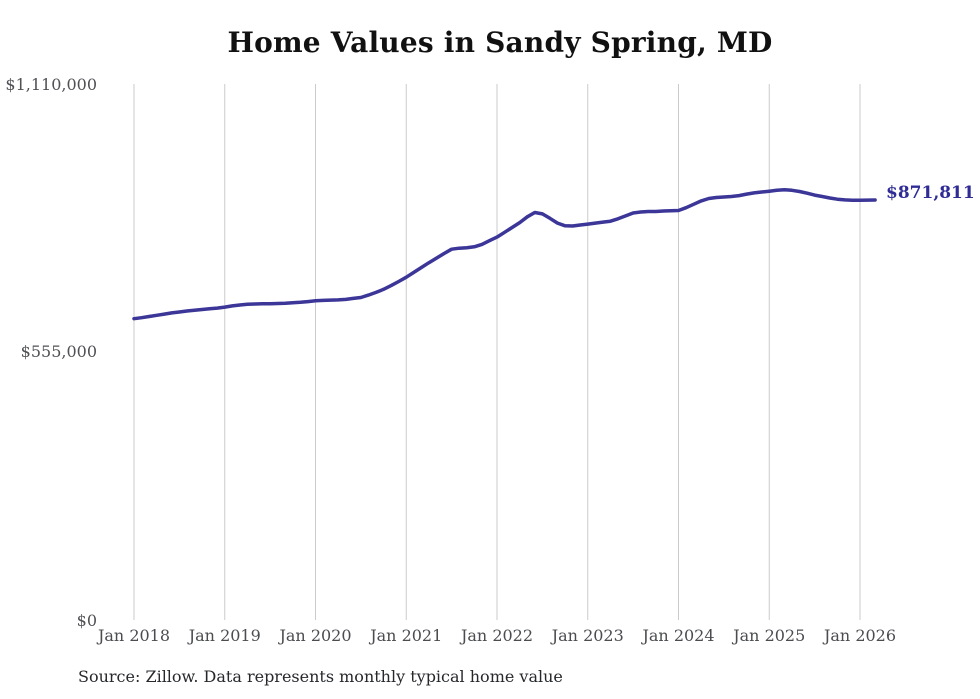  Describe the element at coordinates (930, 193) in the screenshot. I see `current-value-label: $871,811` at that location.